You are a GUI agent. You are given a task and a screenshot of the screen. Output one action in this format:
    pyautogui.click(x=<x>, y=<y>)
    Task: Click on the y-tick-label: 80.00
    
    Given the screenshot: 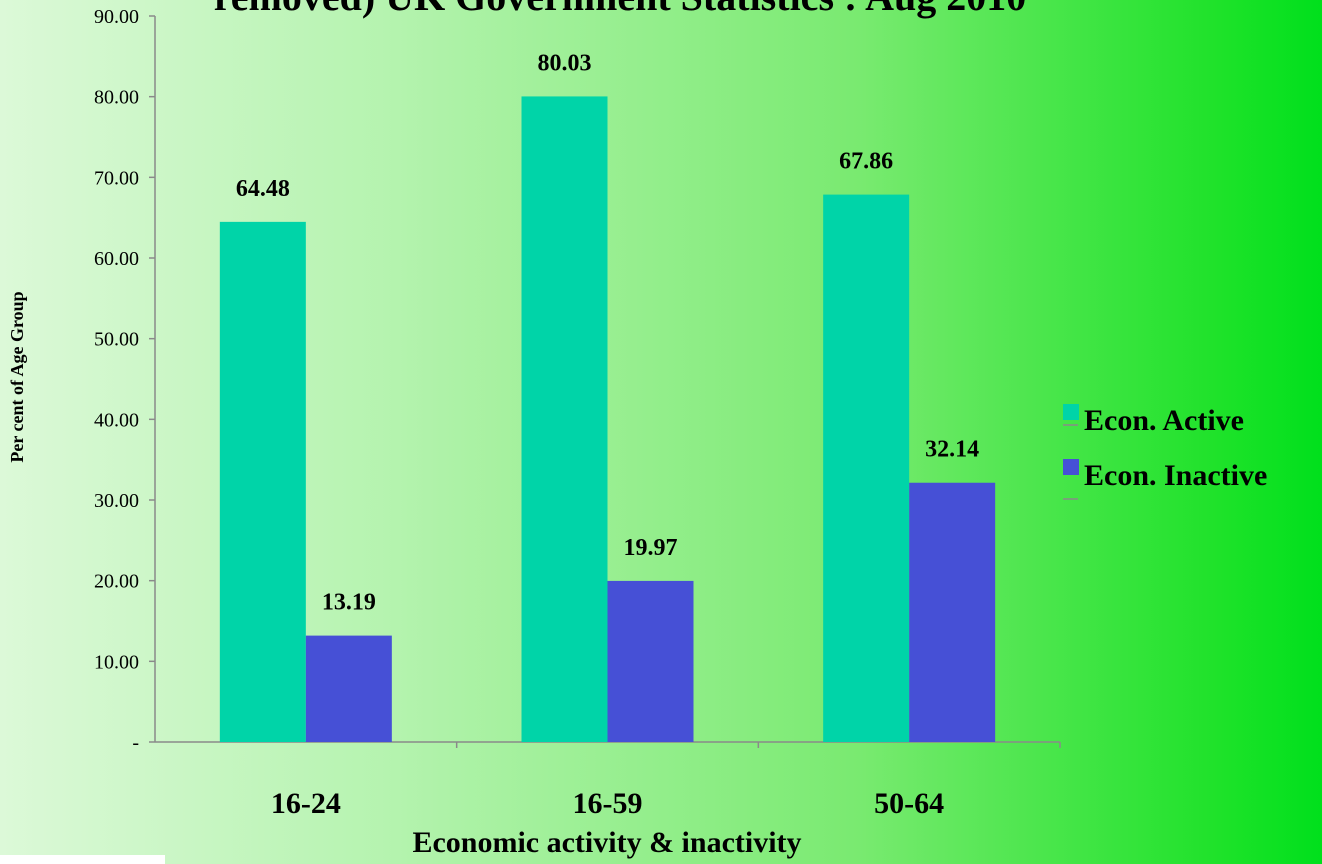 What is the action you would take?
    pyautogui.click(x=116, y=98)
    